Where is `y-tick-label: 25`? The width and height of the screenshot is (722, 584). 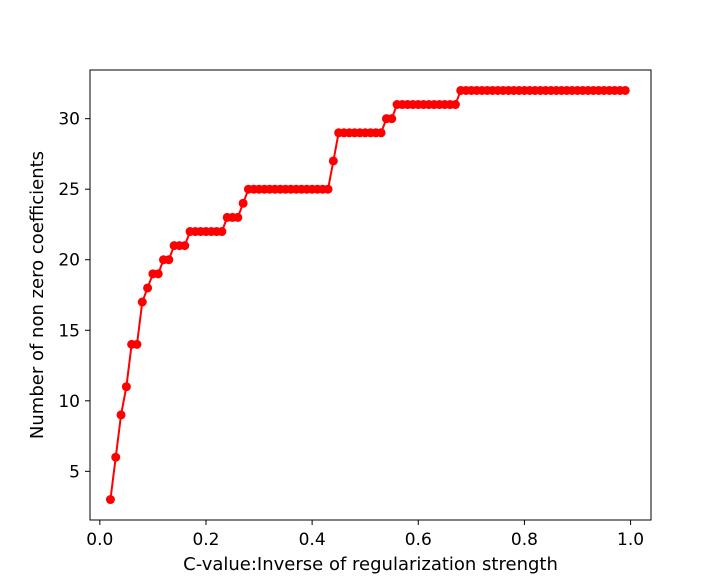
y-tick-label: 25 is located at coordinates (69, 190).